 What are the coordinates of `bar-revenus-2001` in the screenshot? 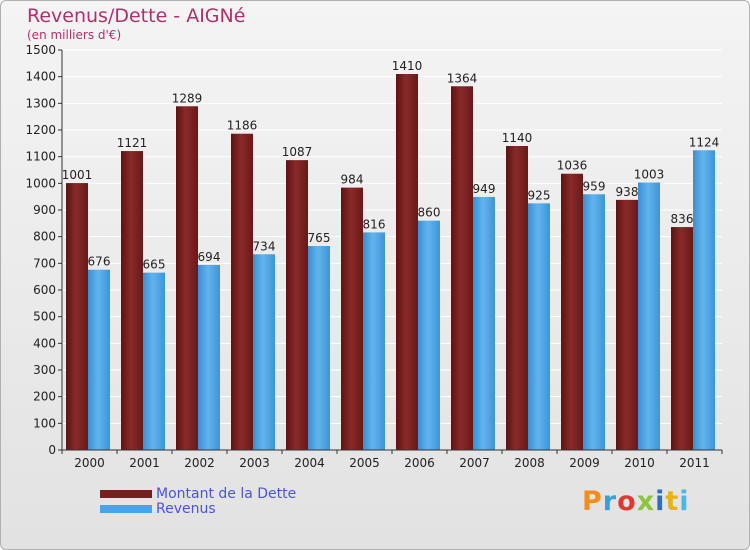 It's located at (154, 361).